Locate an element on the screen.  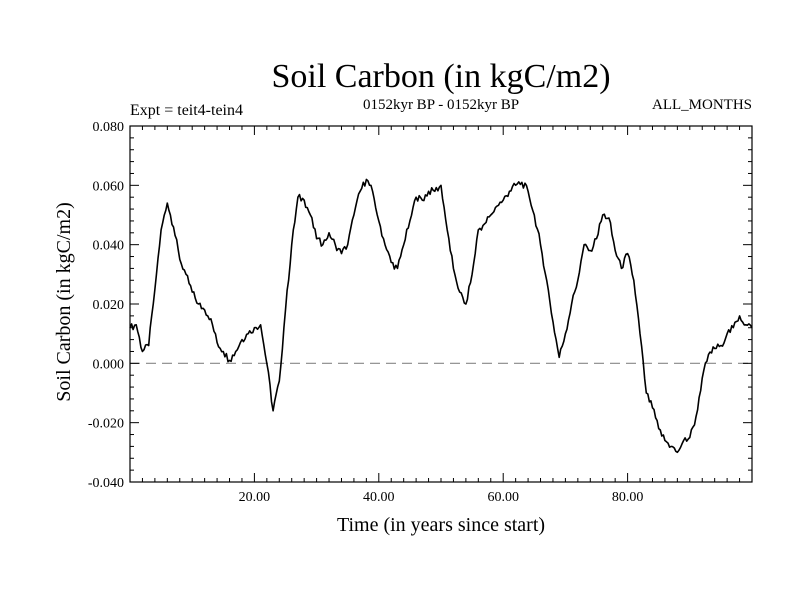
months-annotation: ALL_MONTHS is located at coordinates (702, 105).